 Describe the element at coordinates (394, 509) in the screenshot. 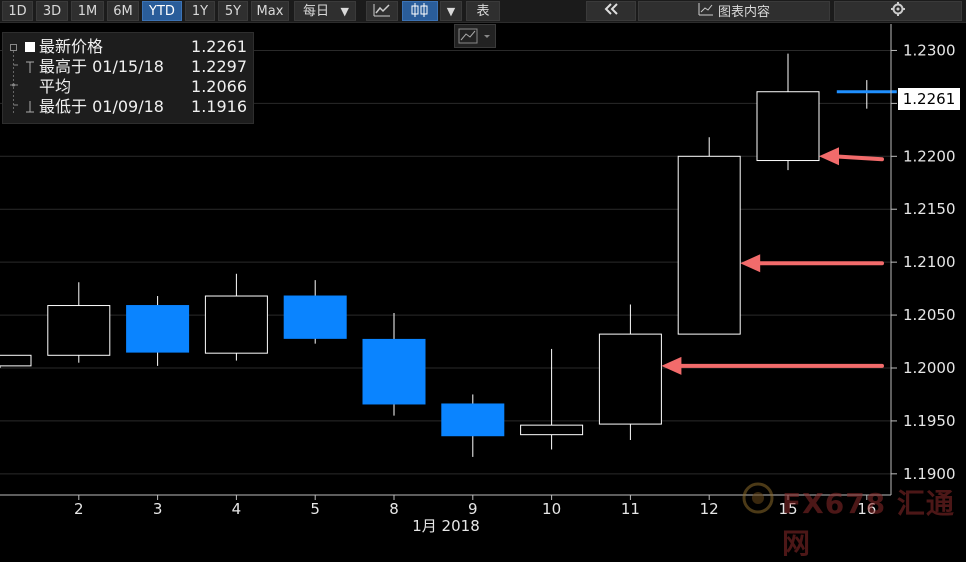

I see `x-tick-label: 8` at that location.